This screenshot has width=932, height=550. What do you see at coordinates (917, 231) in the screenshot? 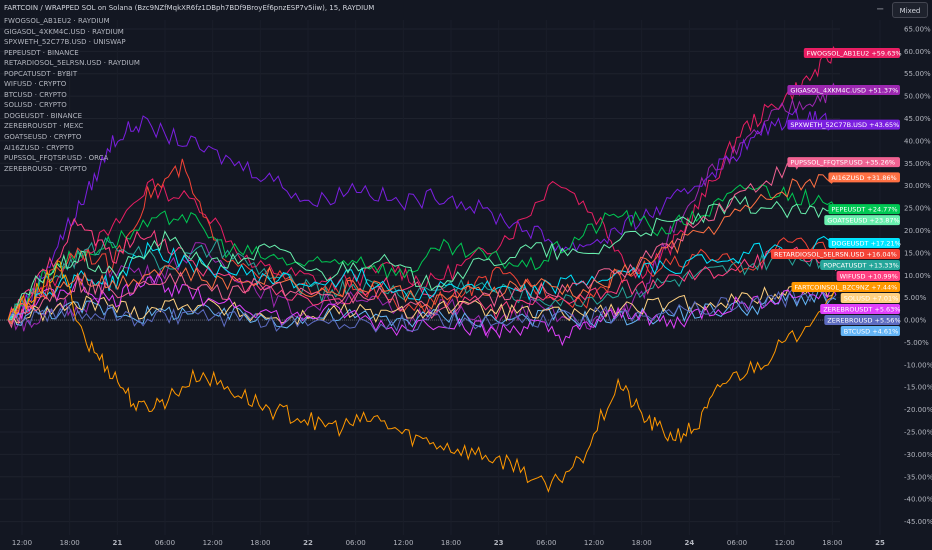
I see `y-tick-label: 20.00%` at bounding box center [917, 231].